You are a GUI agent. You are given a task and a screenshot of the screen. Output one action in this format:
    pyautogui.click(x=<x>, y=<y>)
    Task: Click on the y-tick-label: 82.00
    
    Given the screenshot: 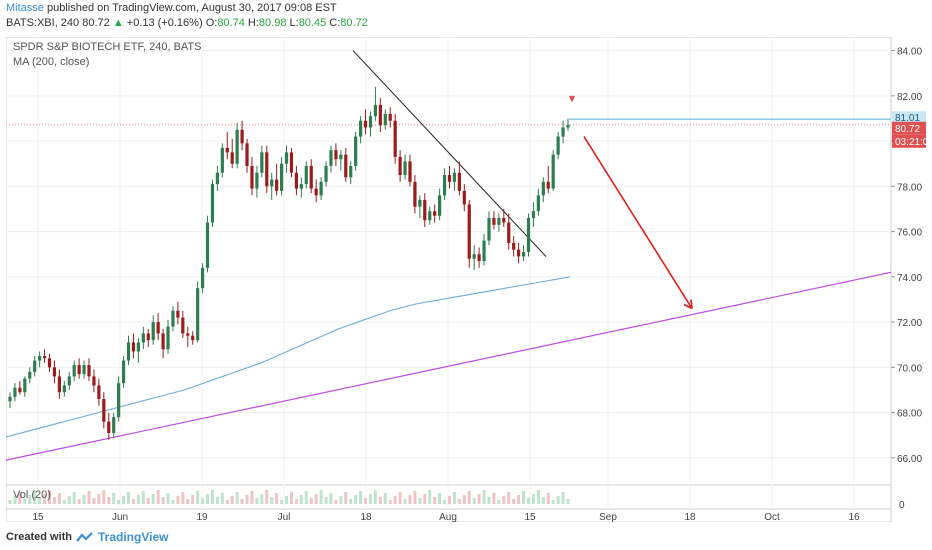 What is the action you would take?
    pyautogui.click(x=909, y=97)
    